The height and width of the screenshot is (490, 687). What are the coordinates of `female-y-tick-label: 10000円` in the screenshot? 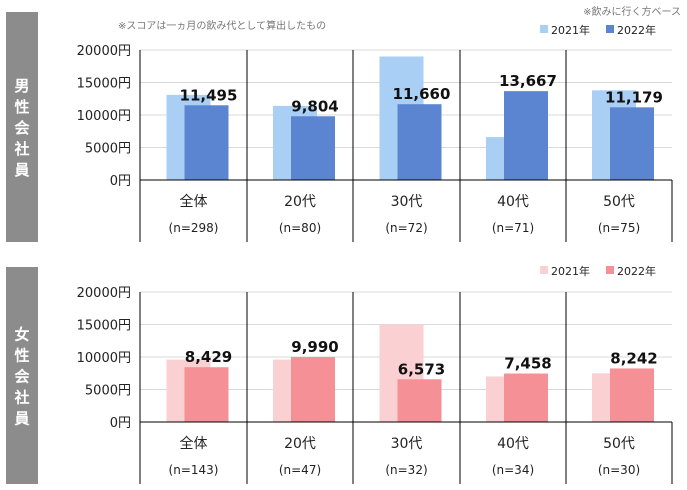 It's located at (104, 358).